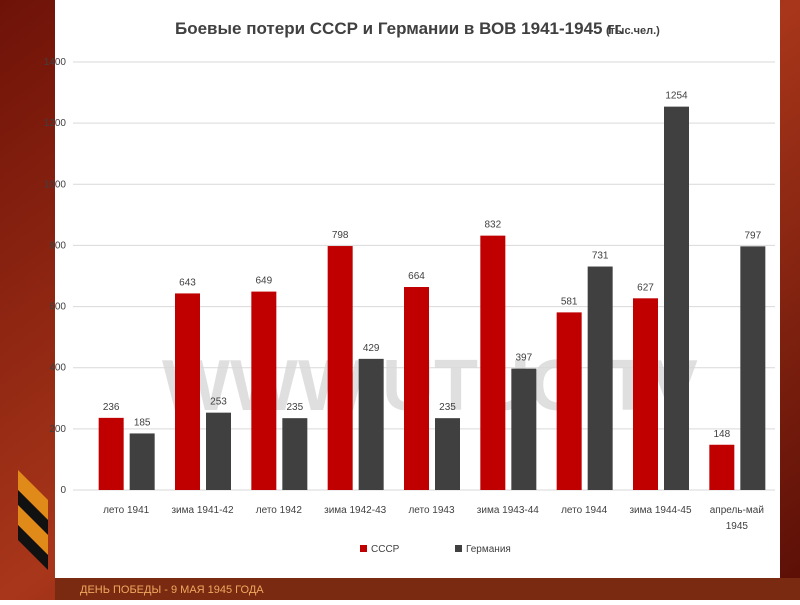 The width and height of the screenshot is (800, 605). Describe the element at coordinates (33, 520) in the screenshot. I see `ribbon` at that location.